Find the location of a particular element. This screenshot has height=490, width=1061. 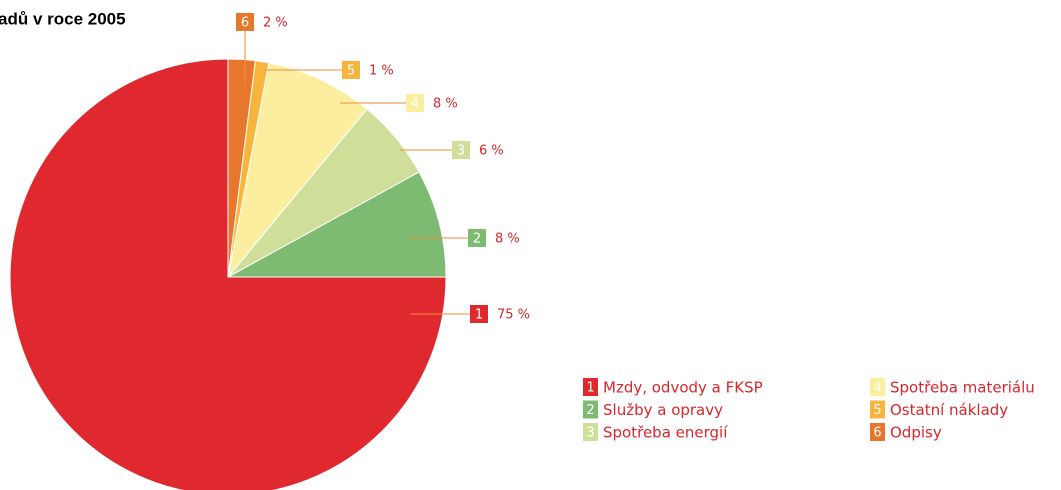

legend-marker: 4 is located at coordinates (877, 388).